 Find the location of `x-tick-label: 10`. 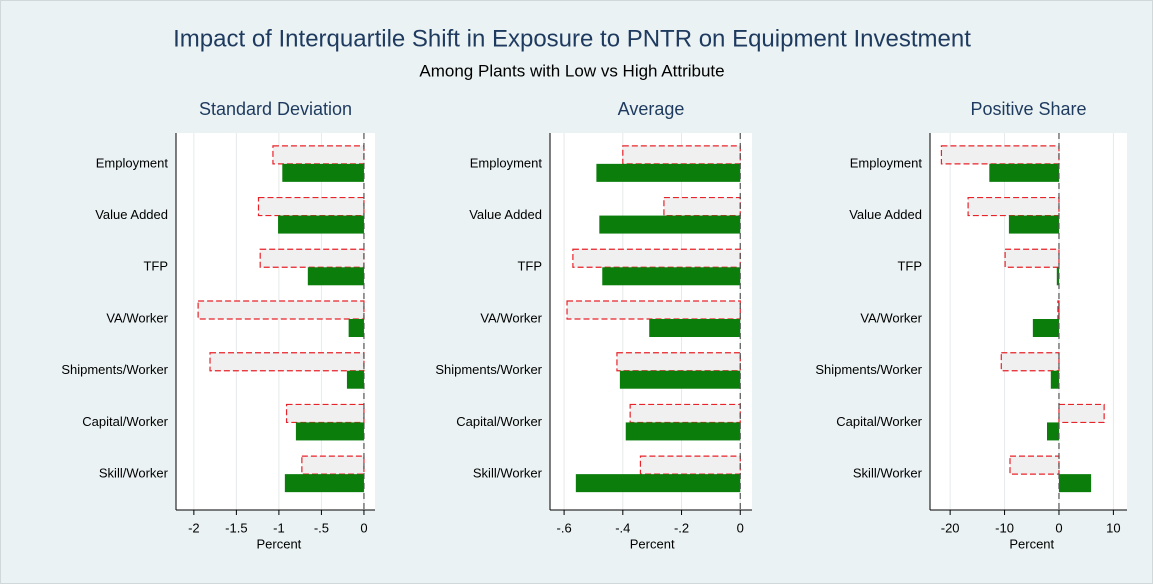

x-tick-label: 10 is located at coordinates (1113, 527).